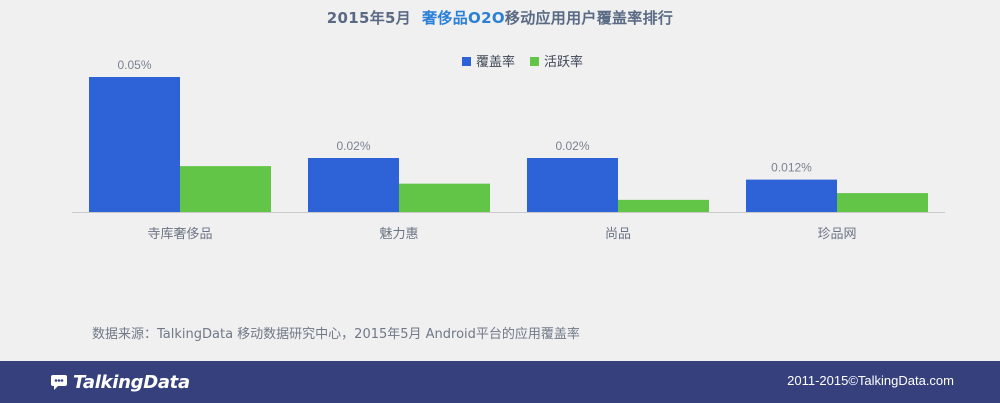  I want to click on copyright-text: 2011-2015©TalkingData.com, so click(870, 380).